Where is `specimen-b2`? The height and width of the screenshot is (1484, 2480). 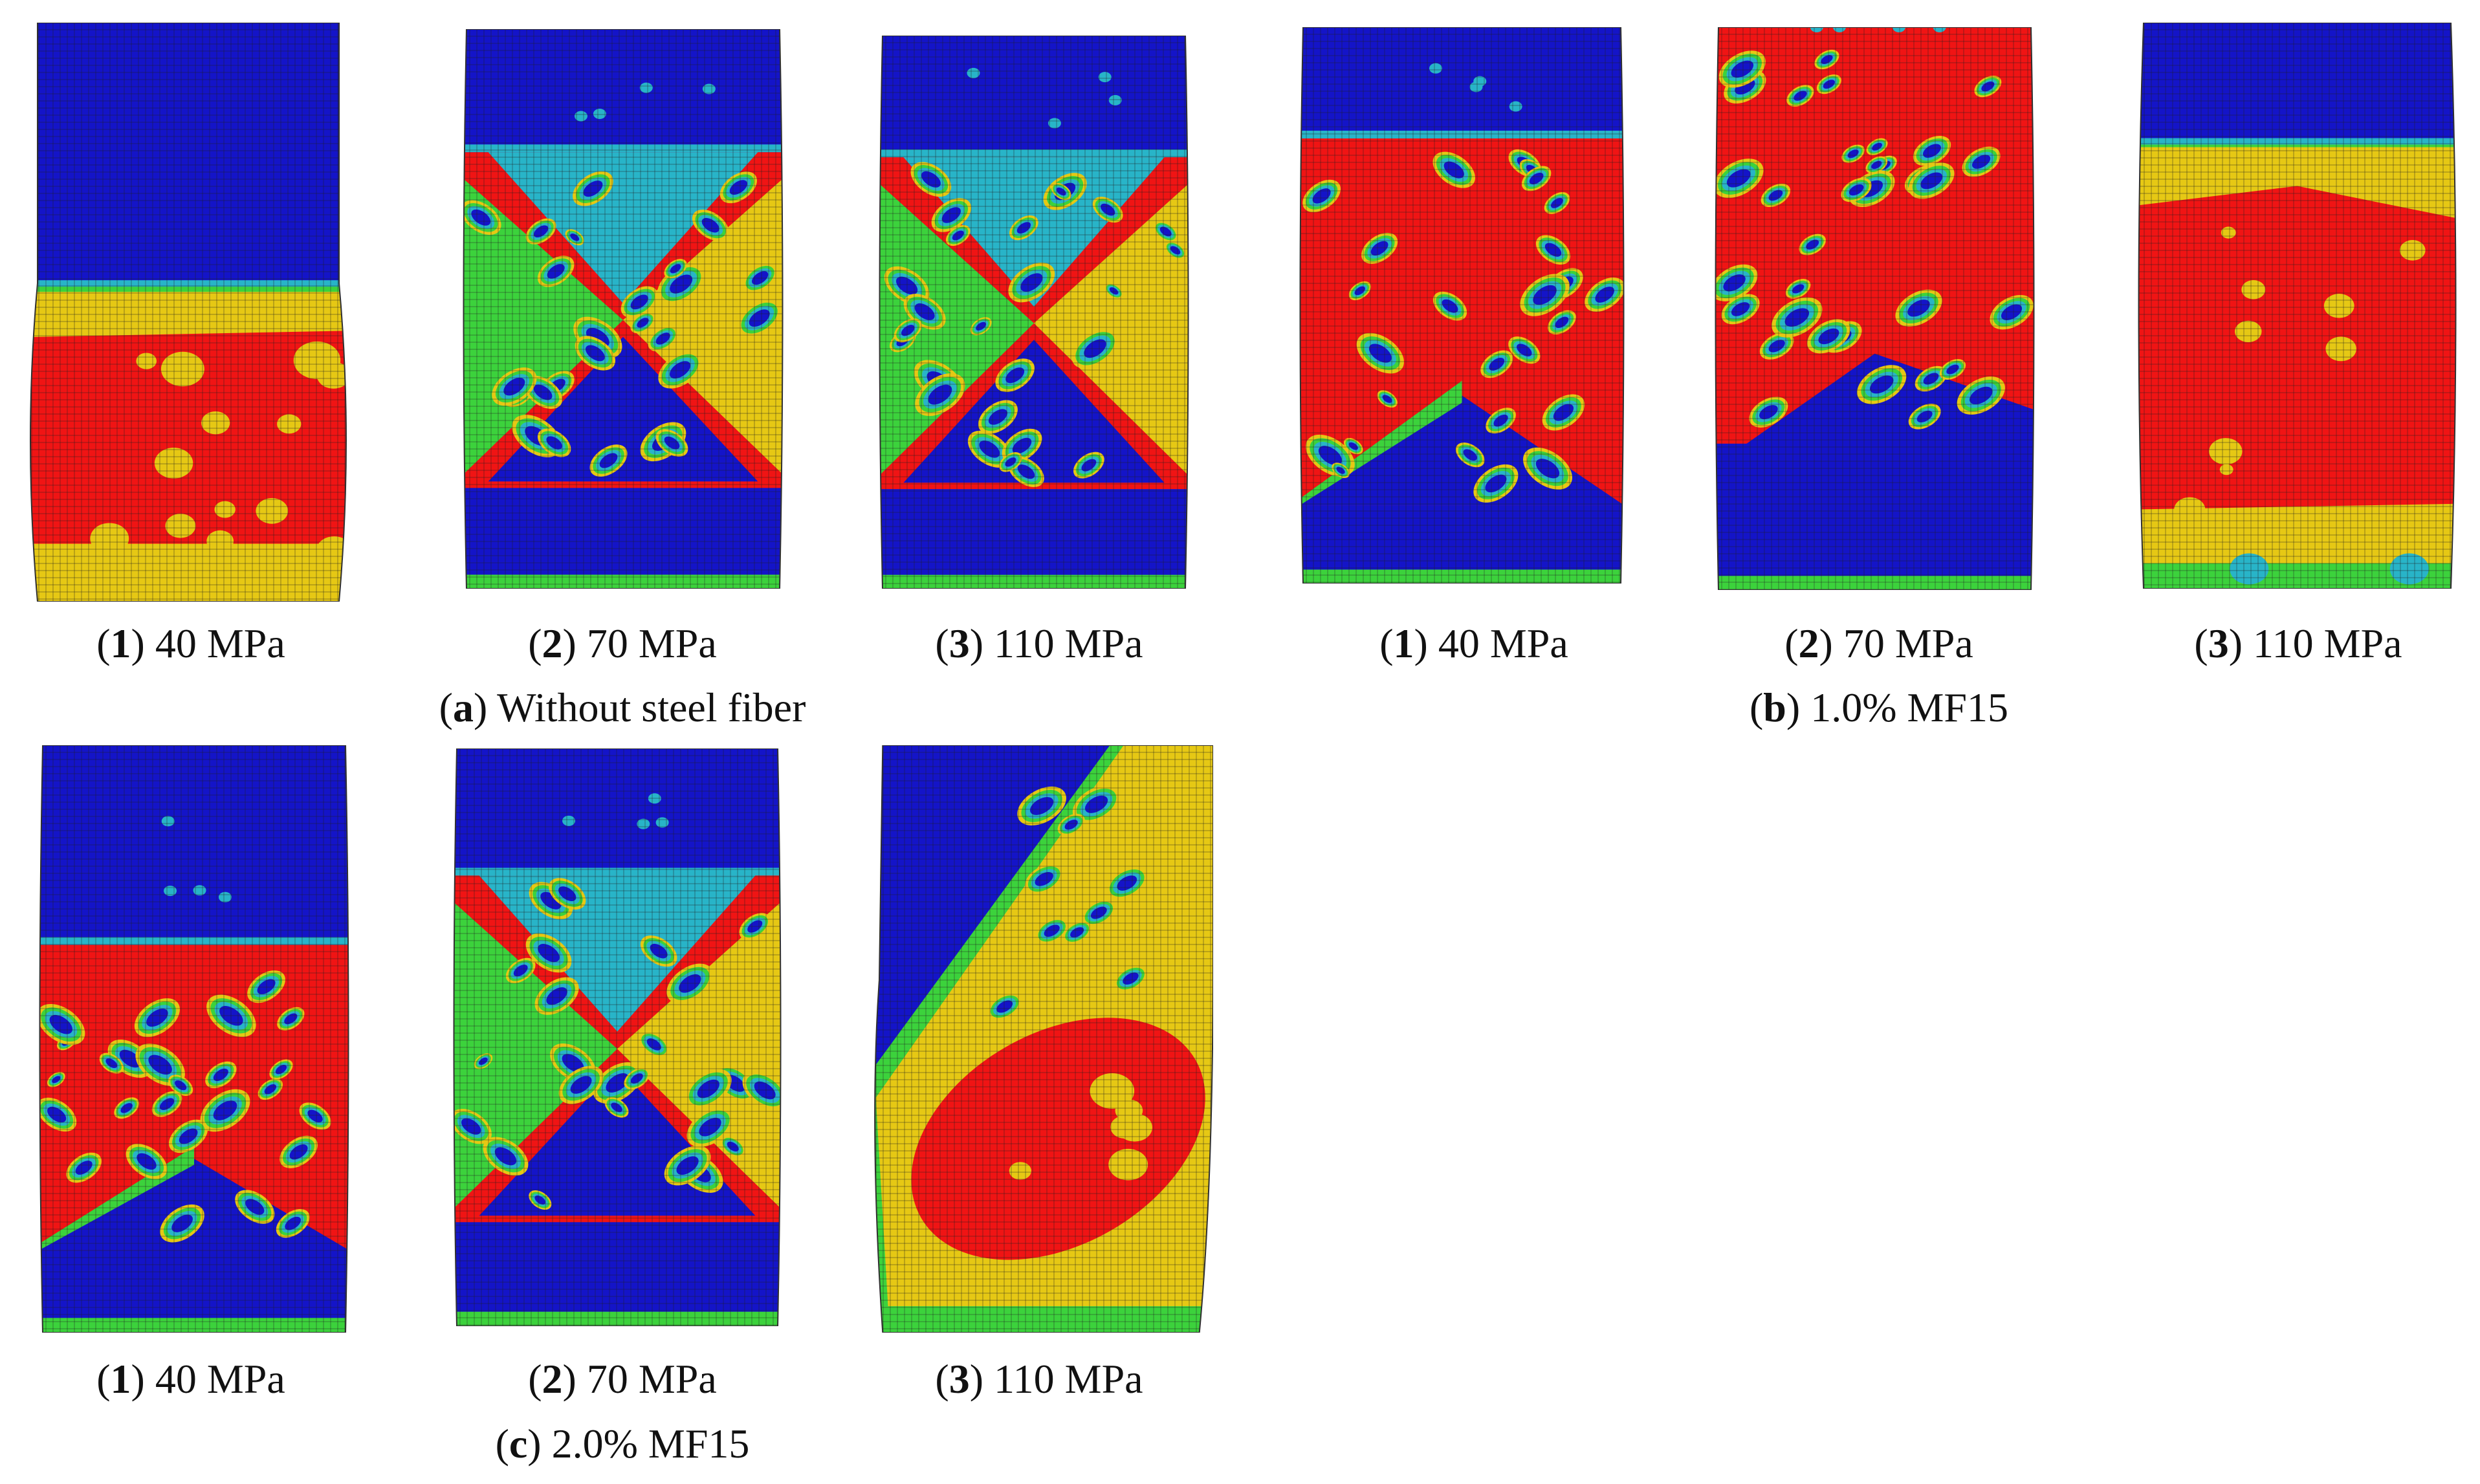 specimen-b2 is located at coordinates (1875, 308).